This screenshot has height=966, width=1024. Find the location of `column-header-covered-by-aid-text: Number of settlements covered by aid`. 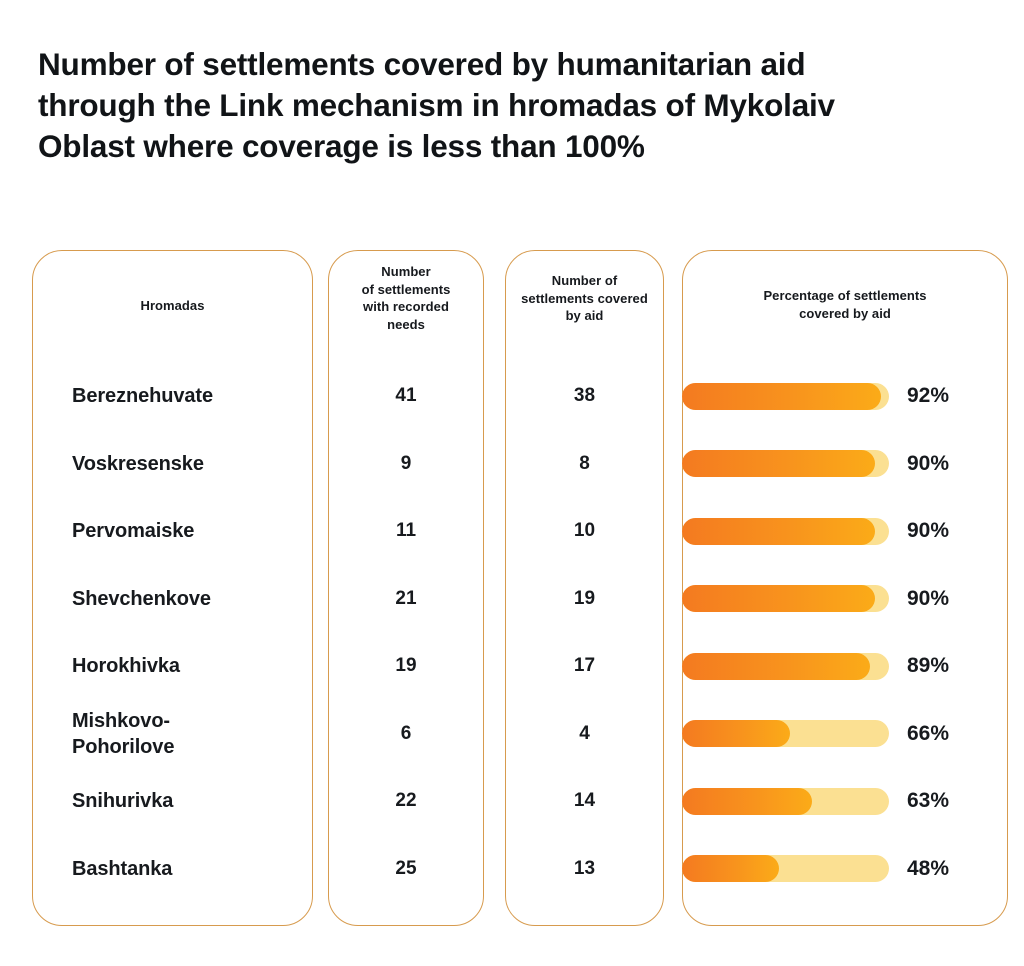

column-header-covered-by-aid-text: Number of settlements covered by aid is located at coordinates (584, 298).